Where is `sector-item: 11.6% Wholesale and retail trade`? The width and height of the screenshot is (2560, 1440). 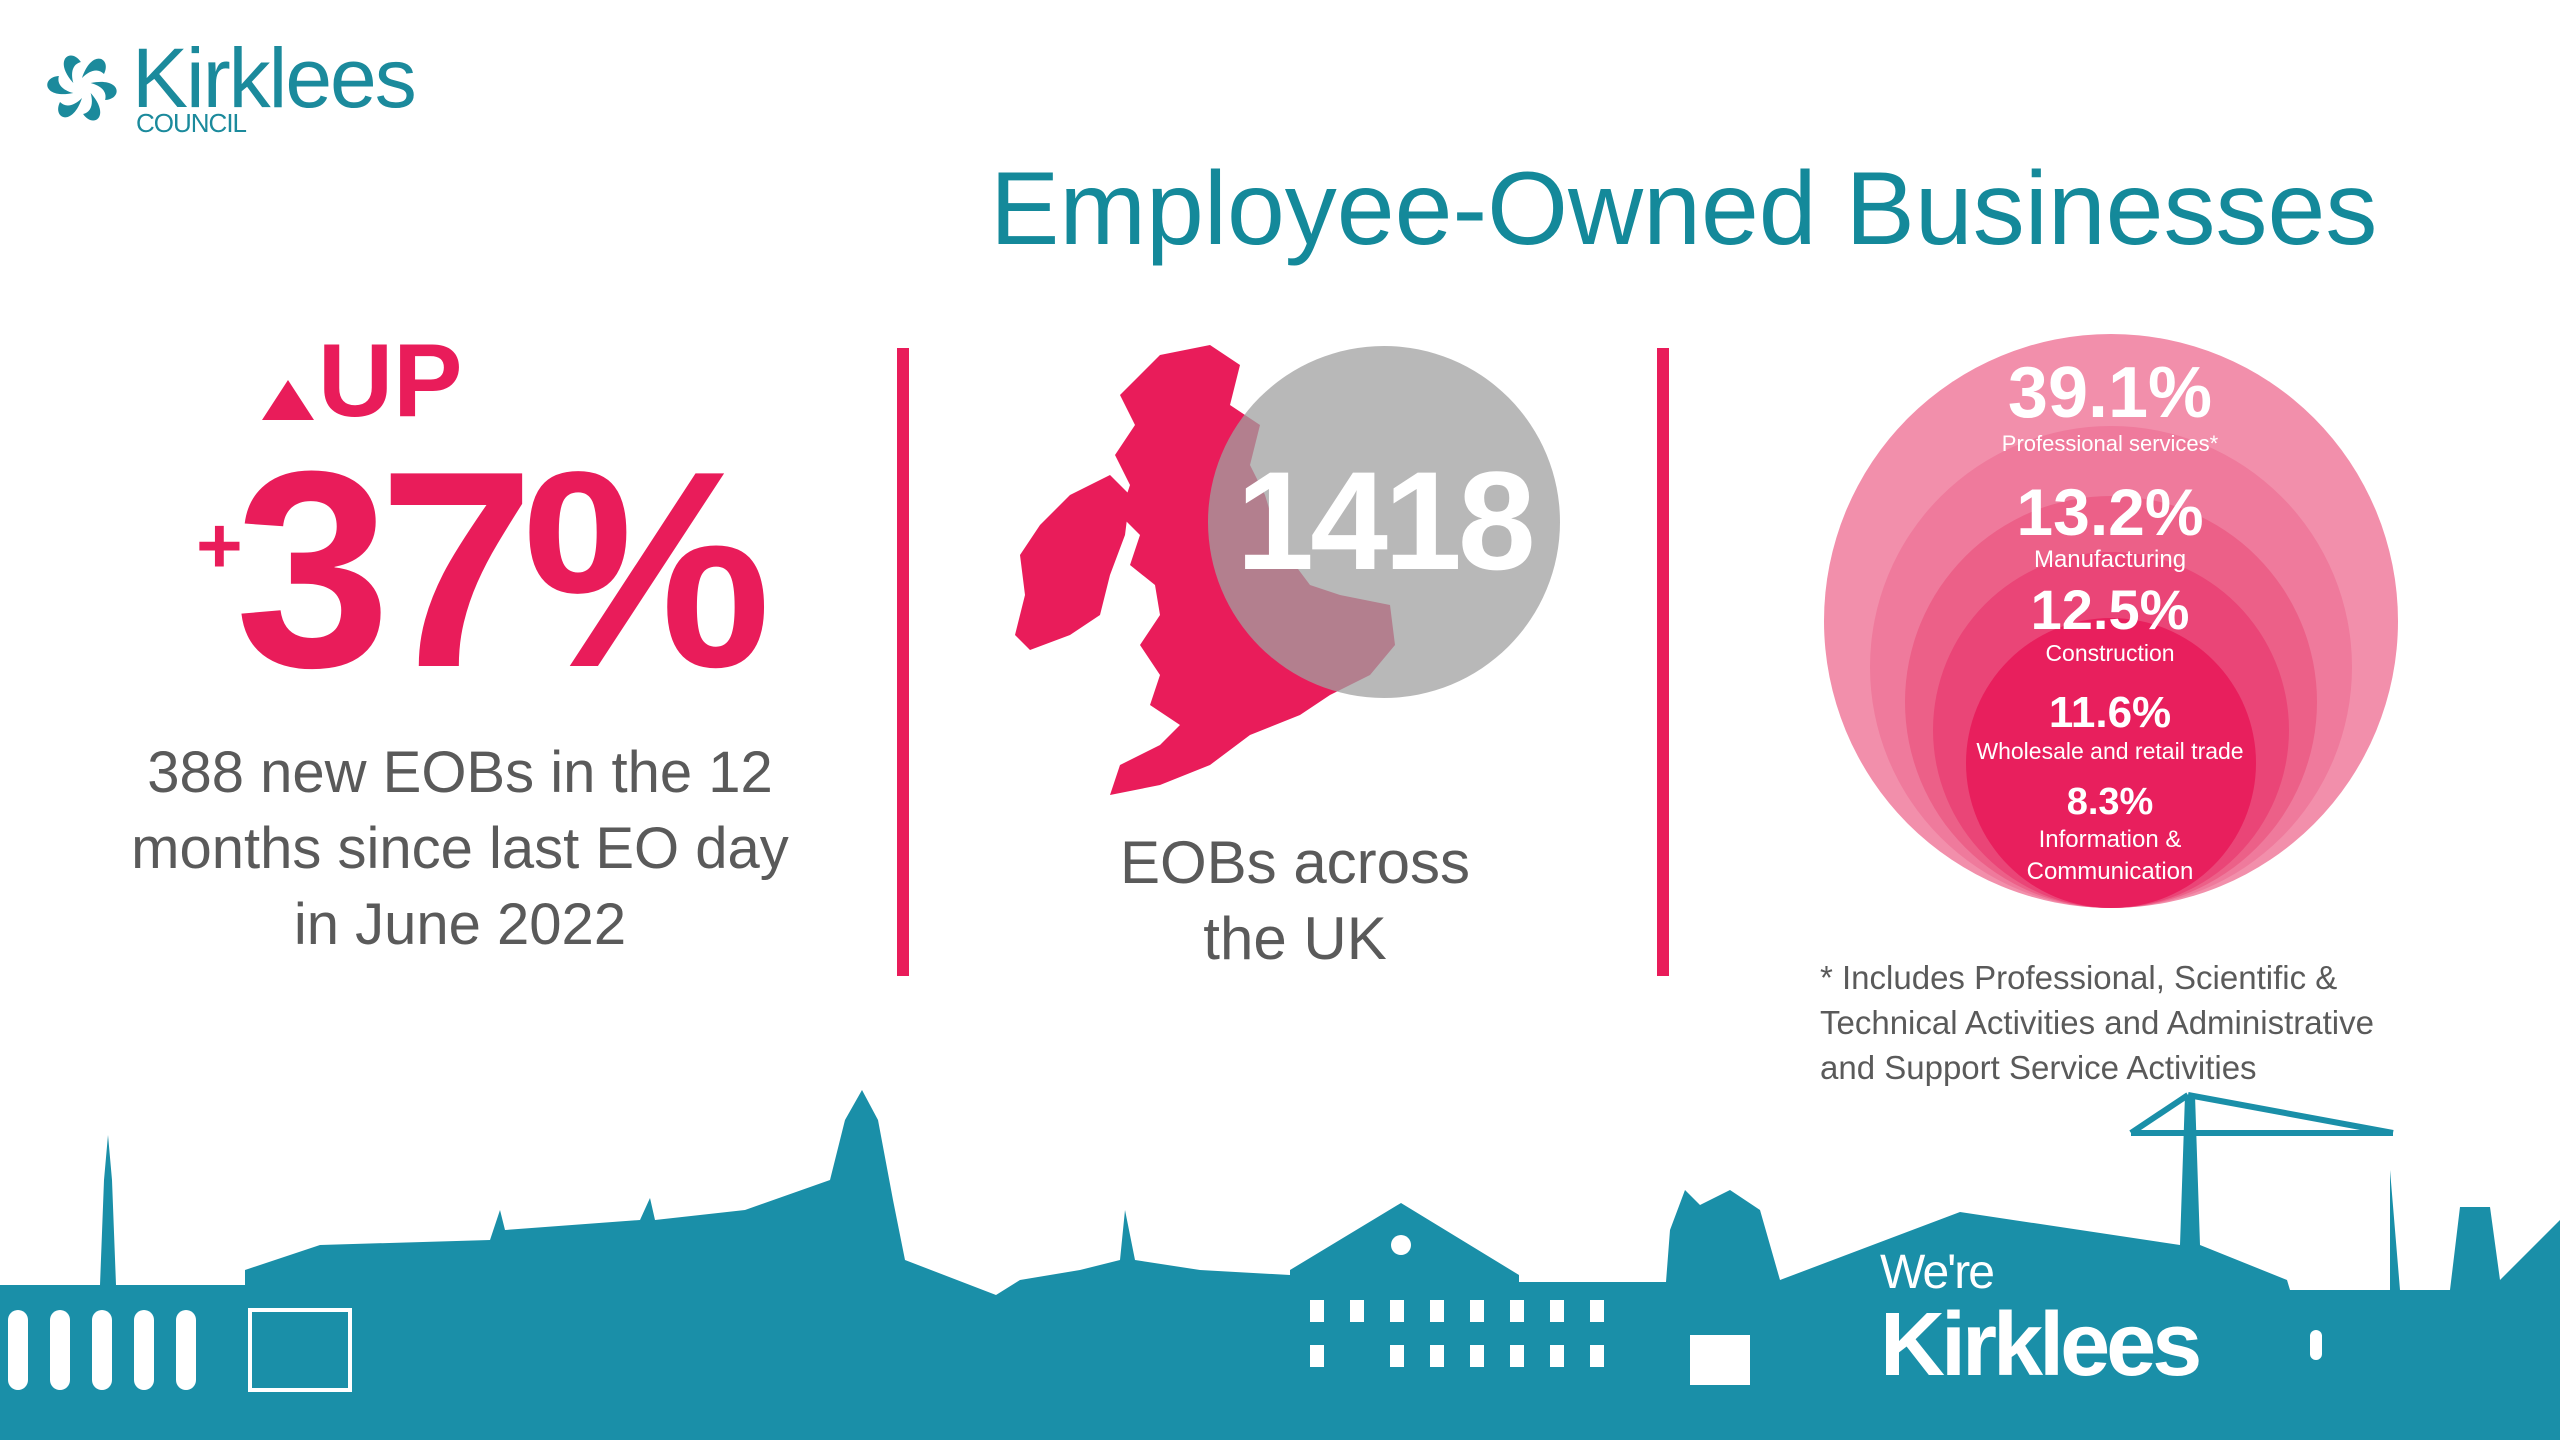
sector-item: 11.6% Wholesale and retail trade is located at coordinates (2110, 726).